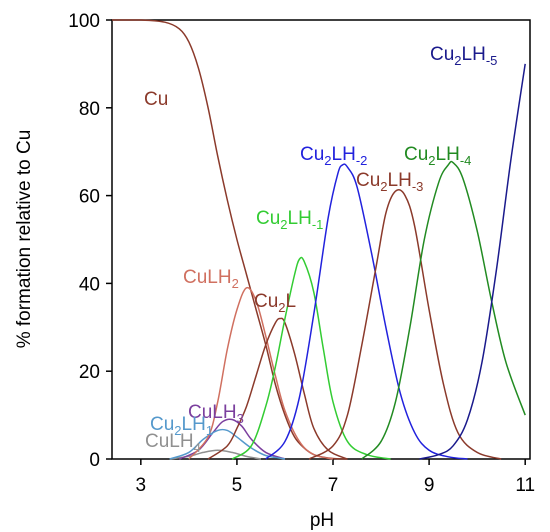 Image resolution: width=550 pixels, height=532 pixels. I want to click on x-tick-label: 3, so click(141, 485).